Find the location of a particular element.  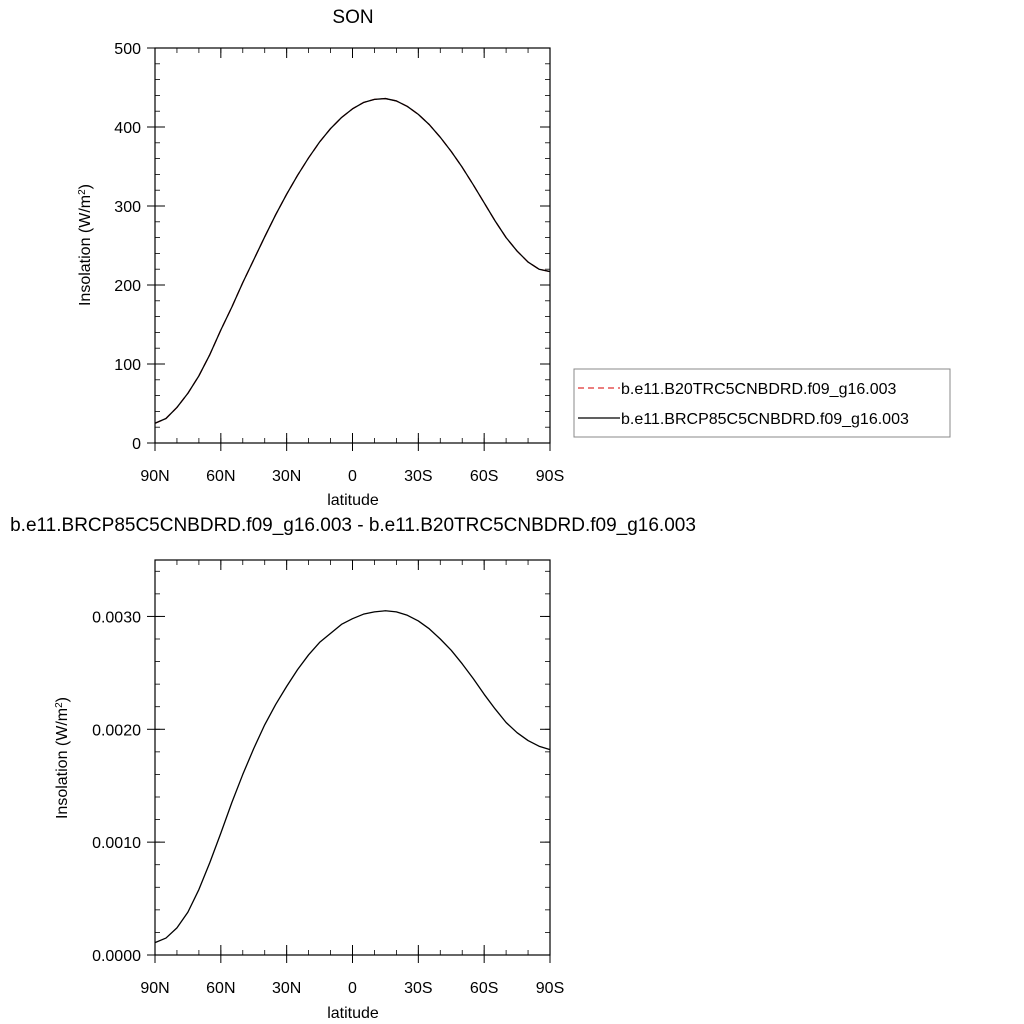

legend-entry-series-1: b.e11.BRCP85C5CNBDRD.f09_g16.003 is located at coordinates (765, 419).